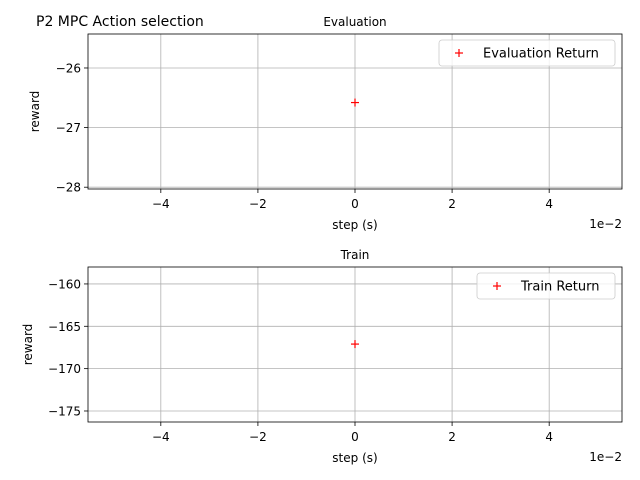  I want to click on chart-2-legend-label: Train Return, so click(559, 287).